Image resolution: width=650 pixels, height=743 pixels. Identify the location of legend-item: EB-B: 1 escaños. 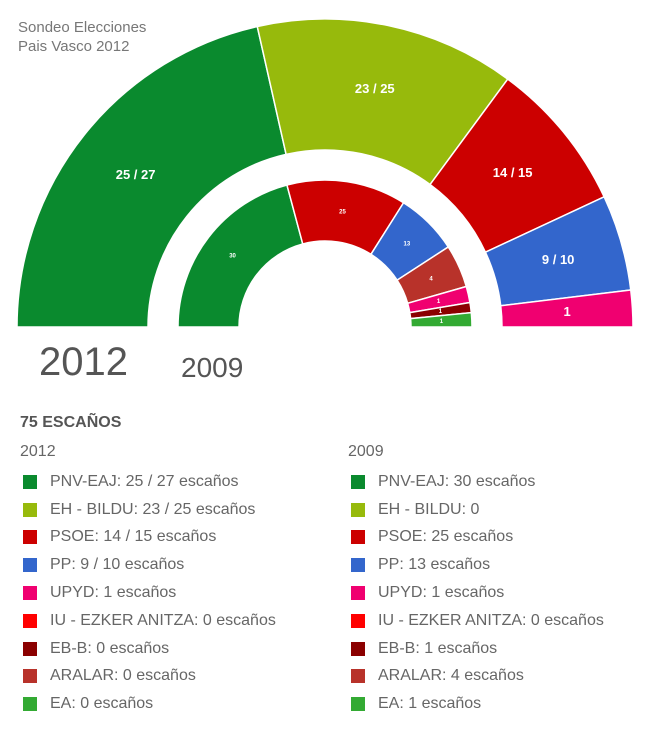
(476, 649).